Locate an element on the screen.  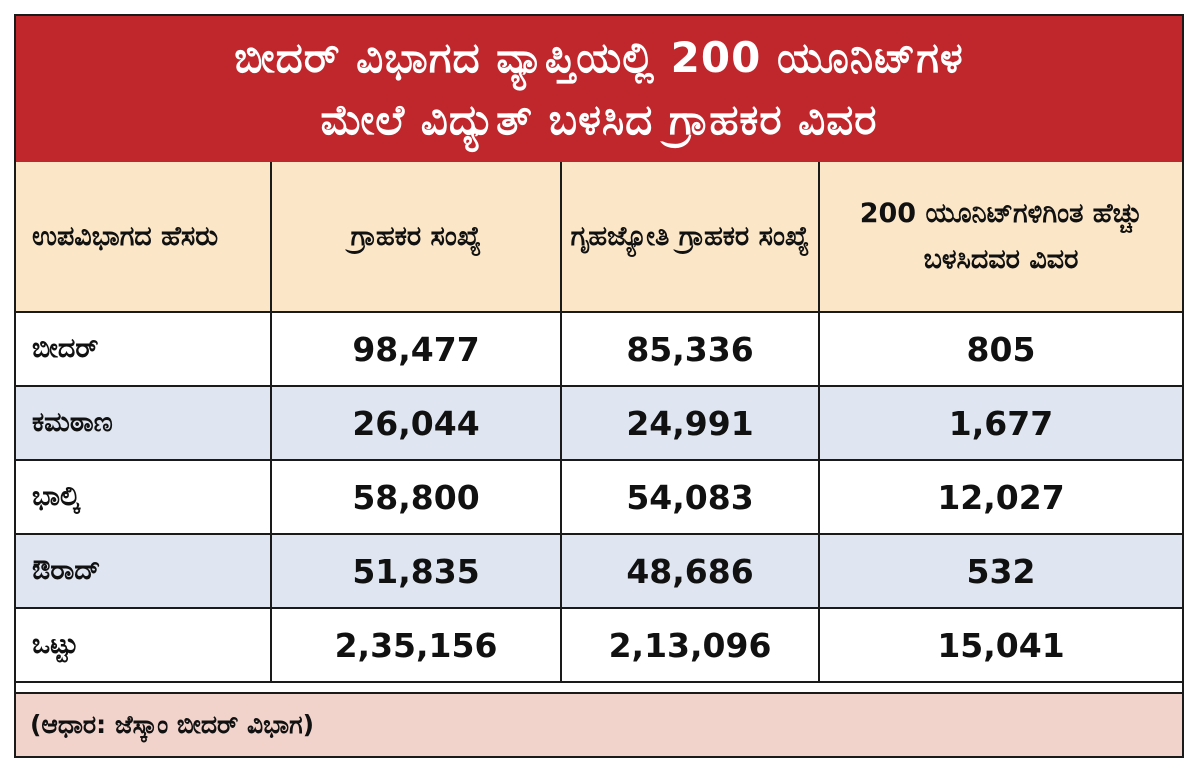
cell-over200: 15,041 is located at coordinates (1000, 645).